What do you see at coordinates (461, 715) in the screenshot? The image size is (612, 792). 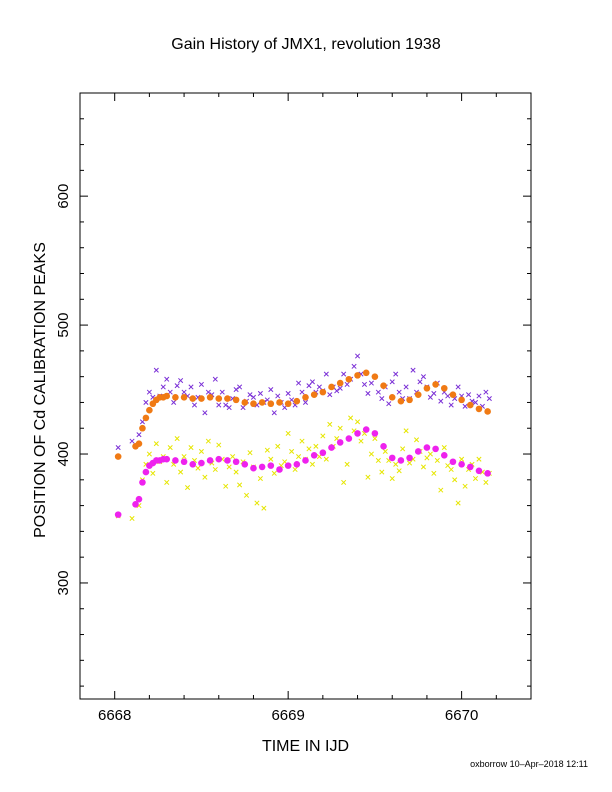 I see `x-tick-label: 6670` at bounding box center [461, 715].